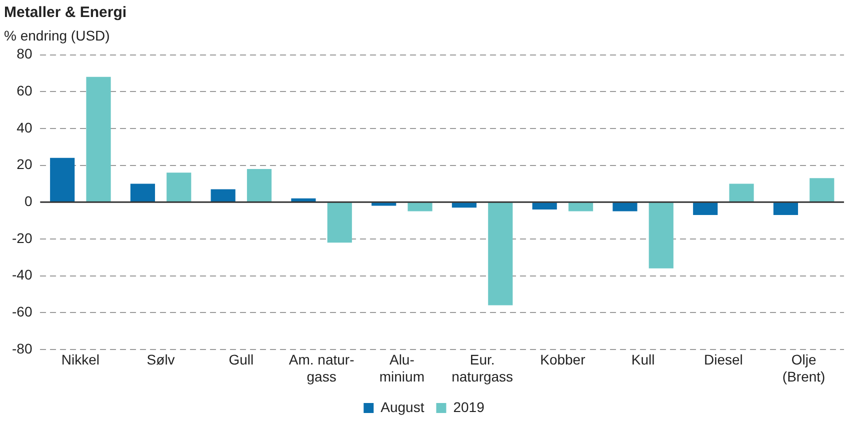  Describe the element at coordinates (22, 348) in the screenshot. I see `y-tick-label: -80` at that location.